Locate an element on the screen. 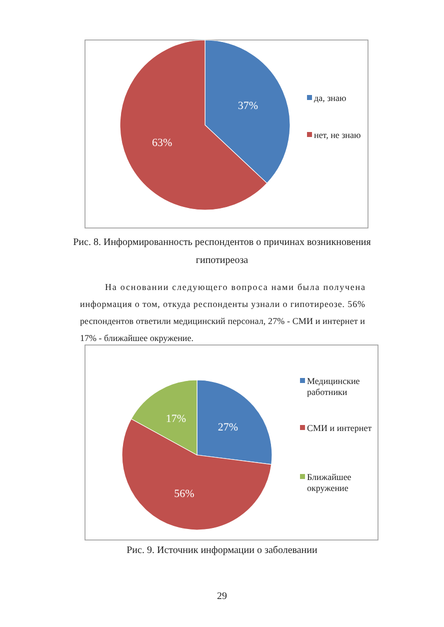 This screenshot has height=627, width=444. legend-label: Ближайшее окружение is located at coordinates (329, 482).